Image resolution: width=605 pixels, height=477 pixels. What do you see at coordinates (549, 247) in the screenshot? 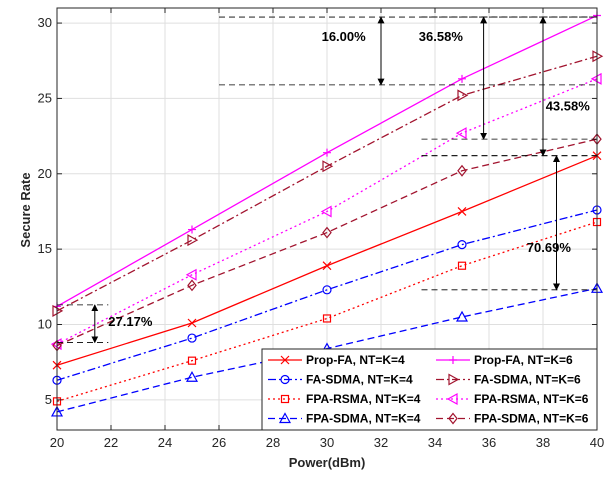
I see `annotation-label: 70.69%` at bounding box center [549, 247].